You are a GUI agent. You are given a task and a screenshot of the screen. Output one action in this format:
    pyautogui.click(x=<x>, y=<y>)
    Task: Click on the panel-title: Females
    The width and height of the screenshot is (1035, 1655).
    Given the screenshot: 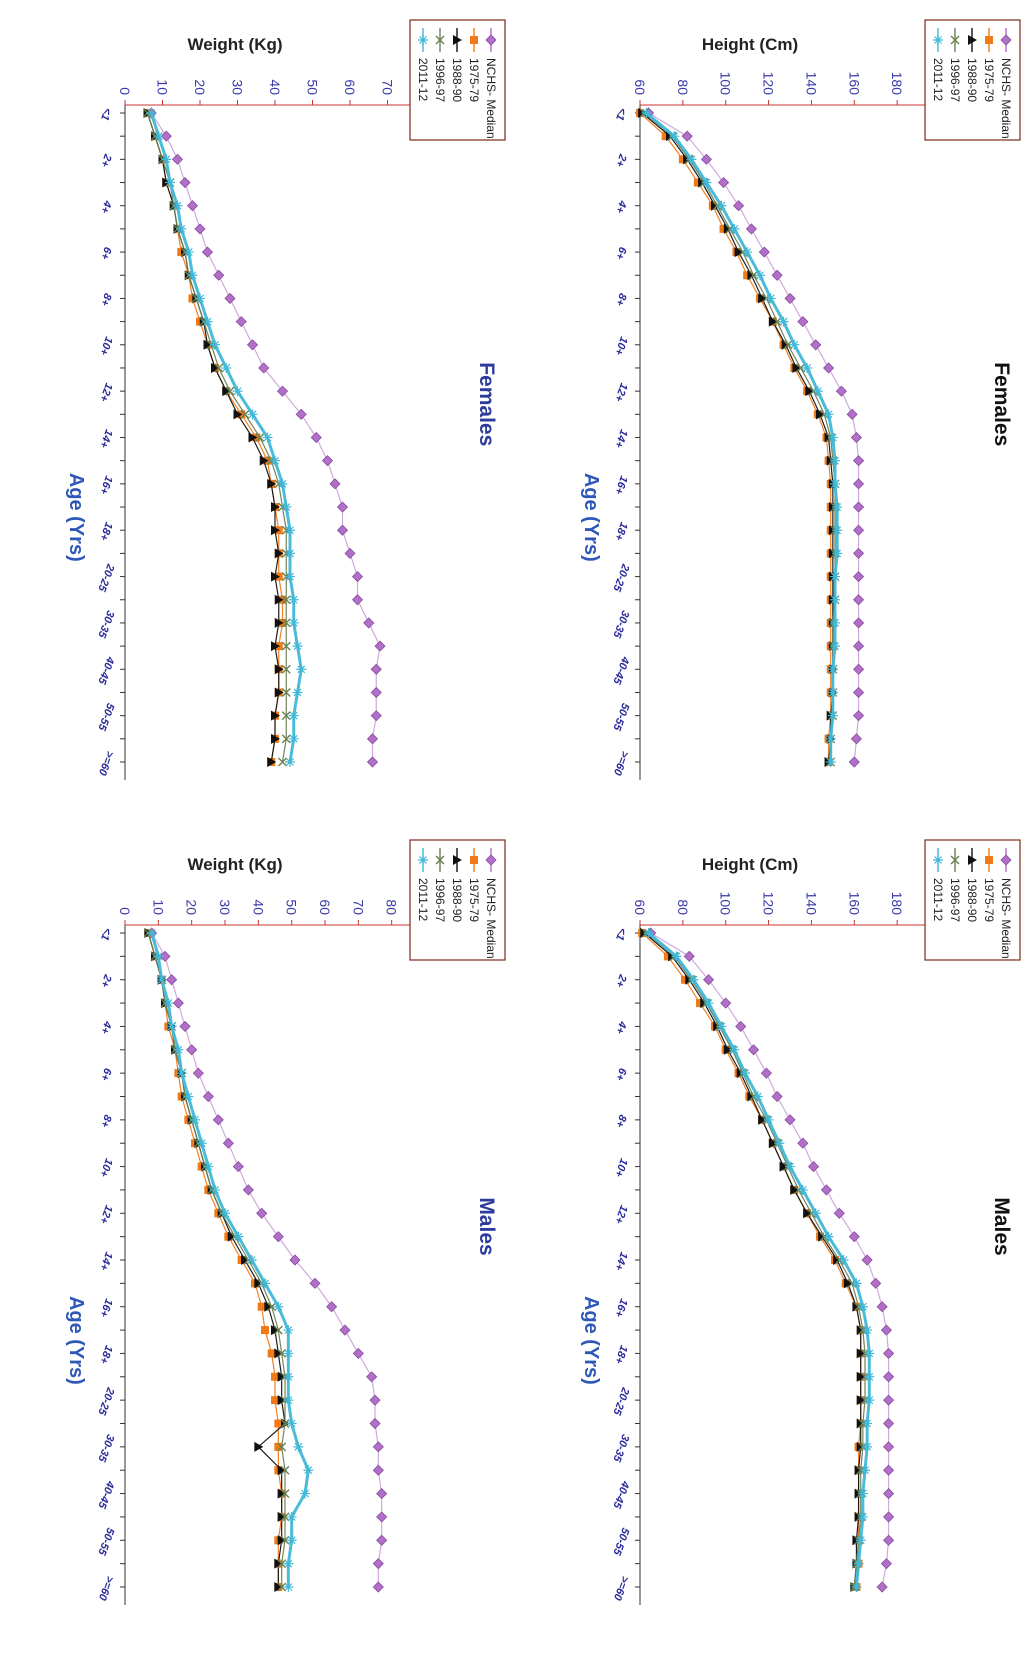 What is the action you would take?
    pyautogui.click(x=1001, y=404)
    